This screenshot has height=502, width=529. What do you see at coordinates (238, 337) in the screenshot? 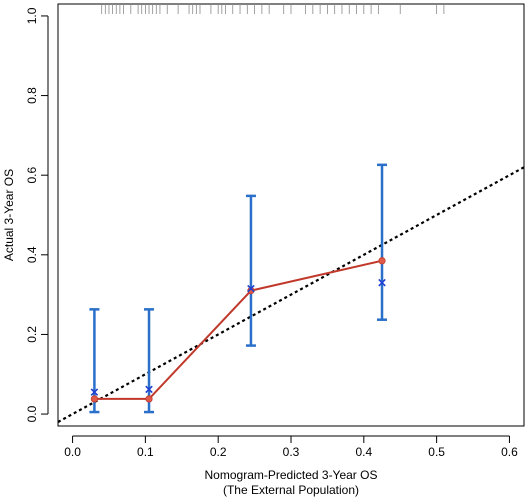
I see `bias-corrected-series` at bounding box center [238, 337].